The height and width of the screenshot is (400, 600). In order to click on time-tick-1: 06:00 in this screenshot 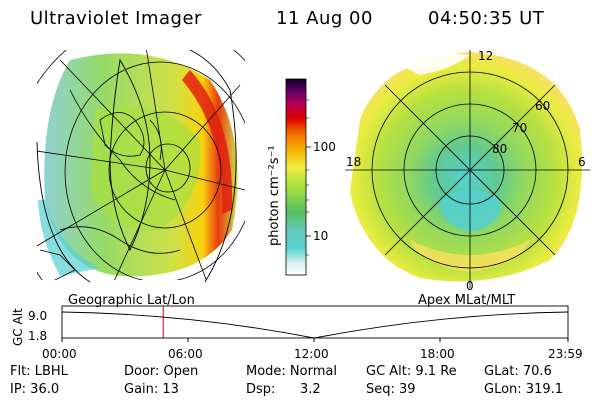, I will do `click(185, 354)`.